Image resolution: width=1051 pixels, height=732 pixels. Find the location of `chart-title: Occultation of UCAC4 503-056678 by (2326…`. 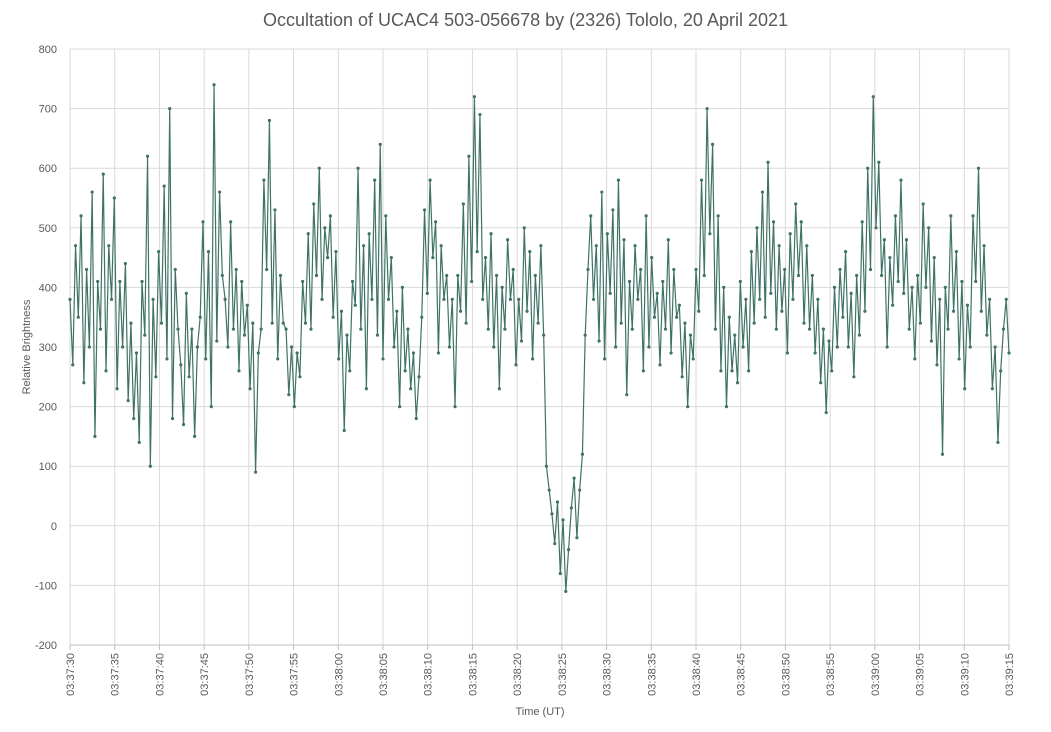

chart-title: Occultation of UCAC4 503-056678 by (2326… is located at coordinates (525, 20).